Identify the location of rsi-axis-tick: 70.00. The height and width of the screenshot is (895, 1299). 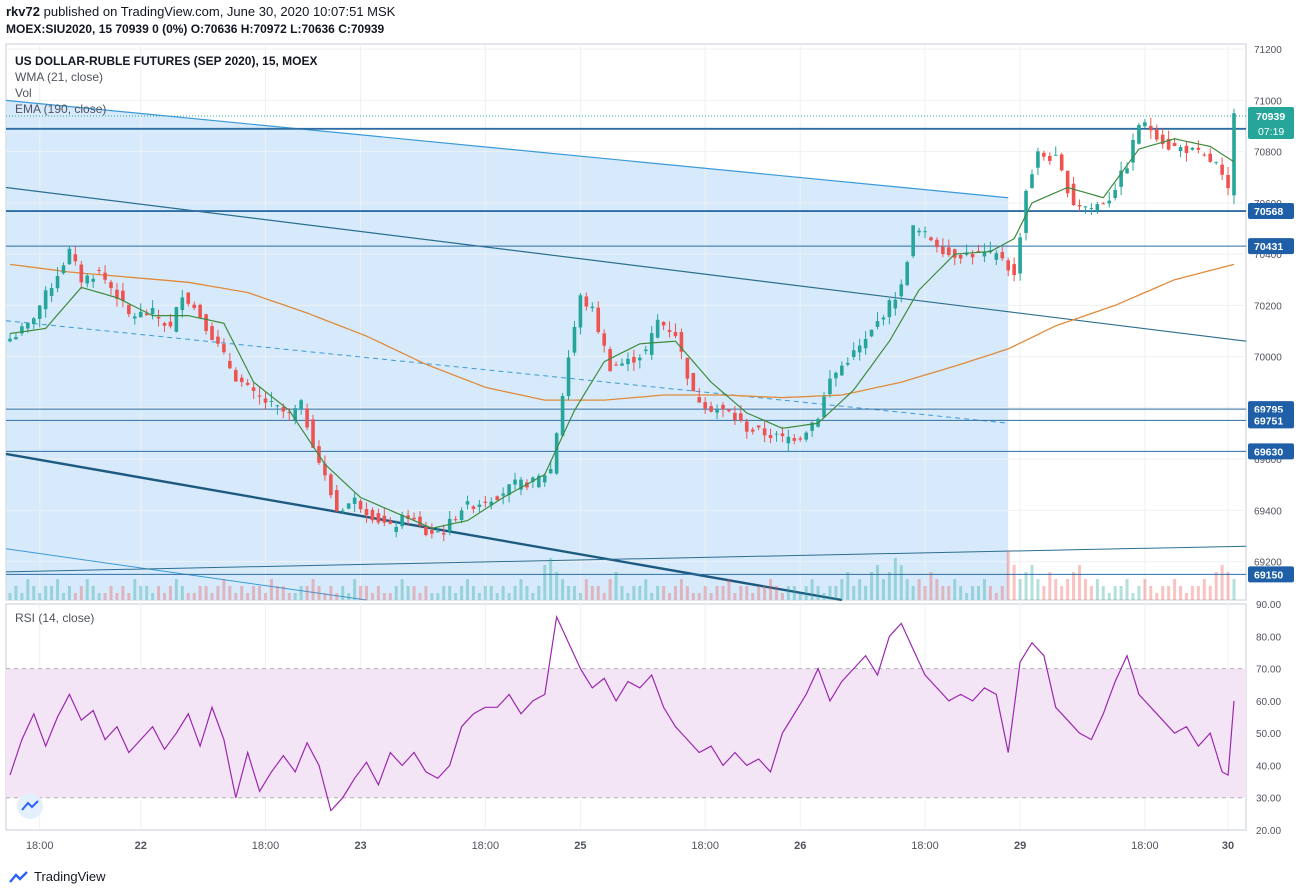
(1268, 670).